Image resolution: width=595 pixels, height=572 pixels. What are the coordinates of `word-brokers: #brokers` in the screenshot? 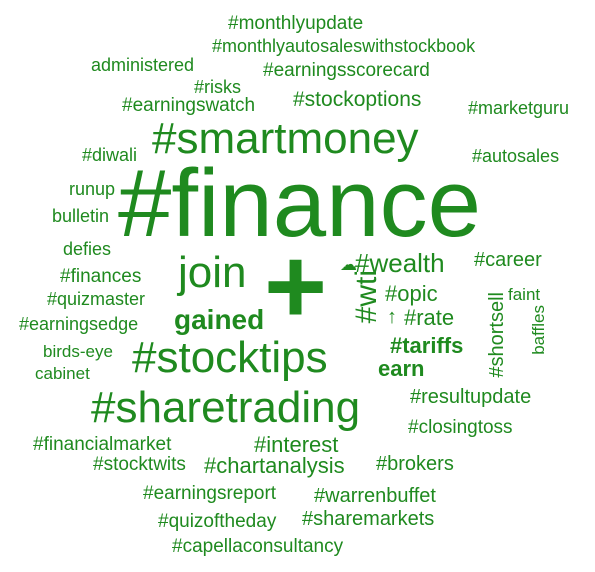 It's located at (415, 464).